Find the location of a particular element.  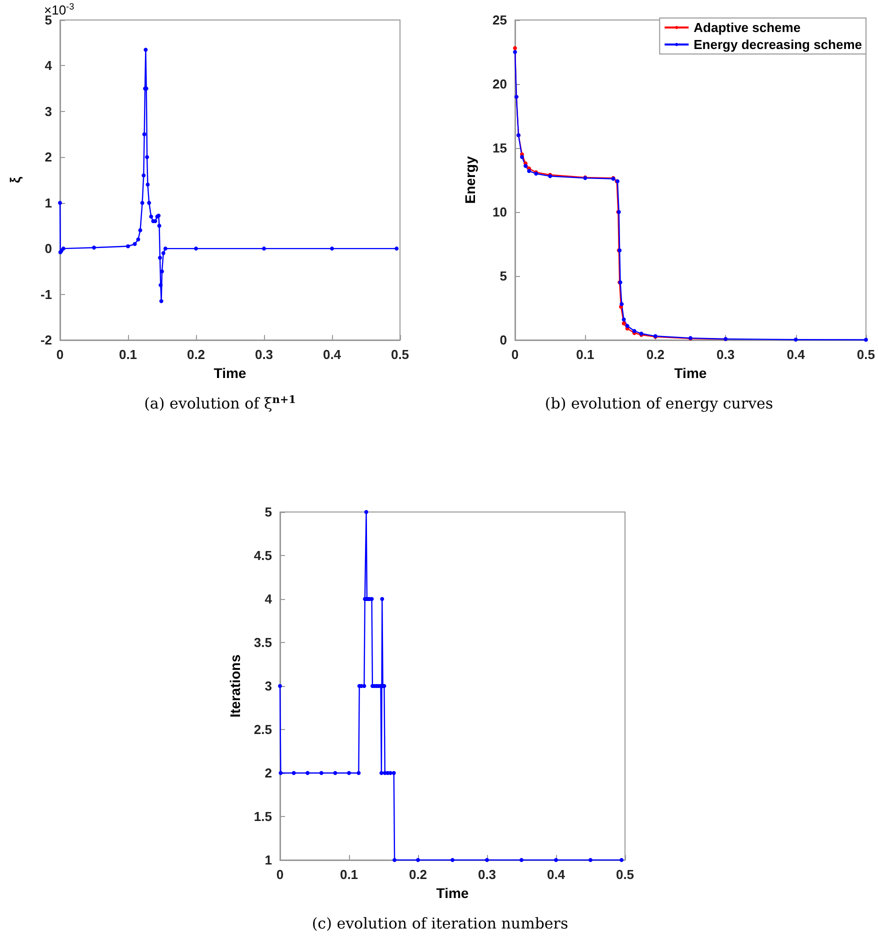

text: (c) evolution of iteration numbers is located at coordinates (440, 923).